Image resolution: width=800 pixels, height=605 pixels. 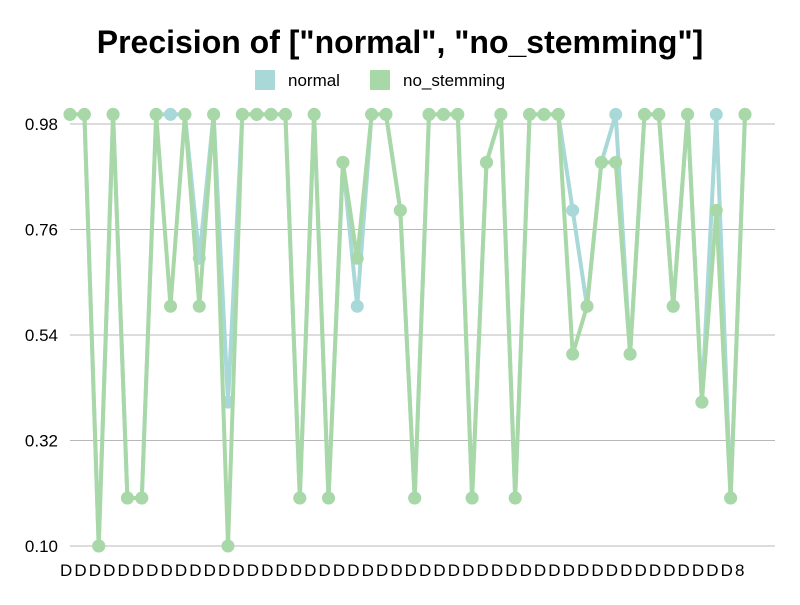 I want to click on y-tick-label: 0.98, so click(x=41, y=124).